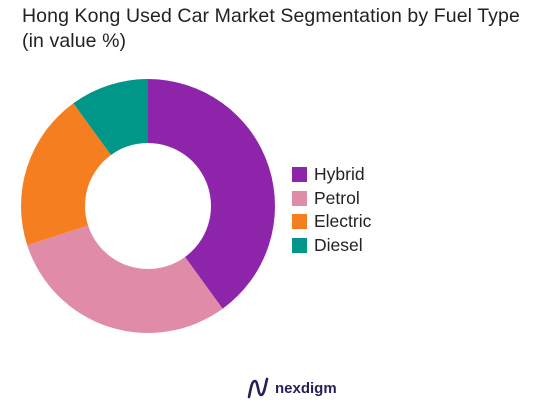 This screenshot has height=410, width=548. I want to click on donut-slice-hybrid, so click(211, 194).